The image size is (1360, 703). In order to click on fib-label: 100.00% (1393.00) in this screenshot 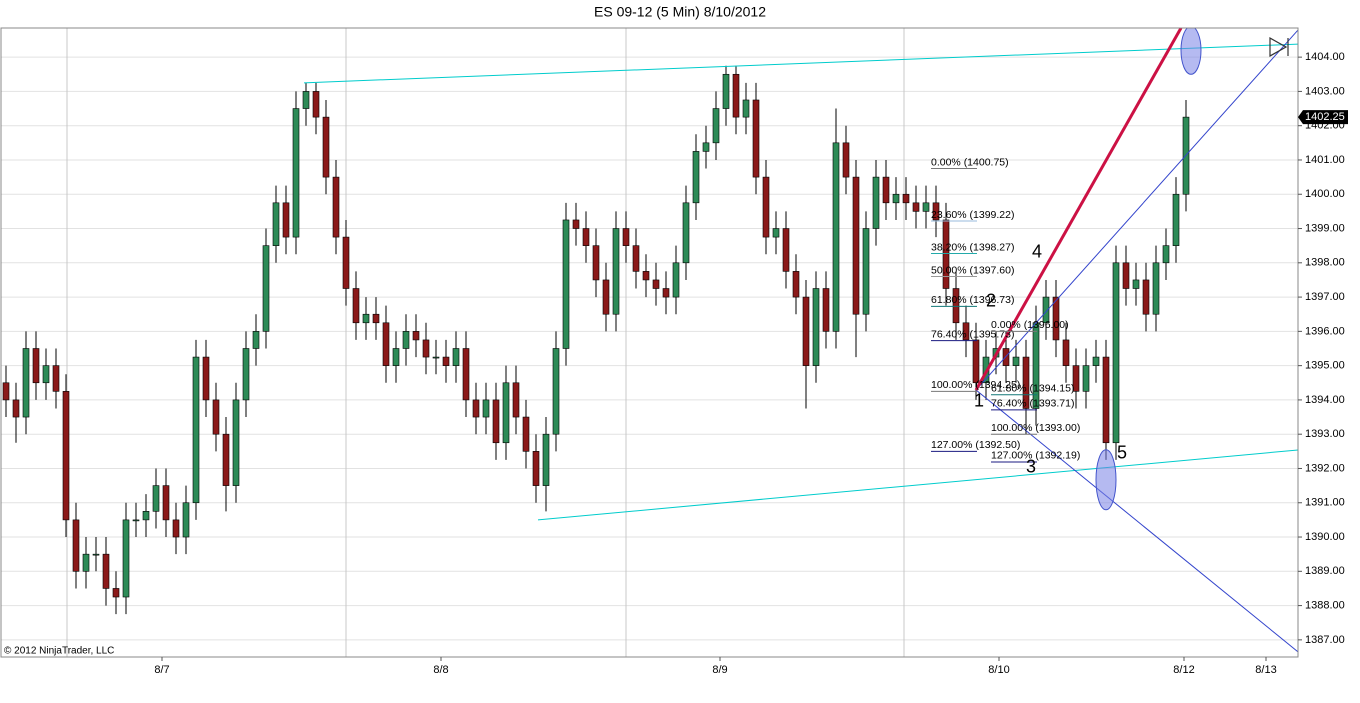, I will do `click(1035, 428)`.